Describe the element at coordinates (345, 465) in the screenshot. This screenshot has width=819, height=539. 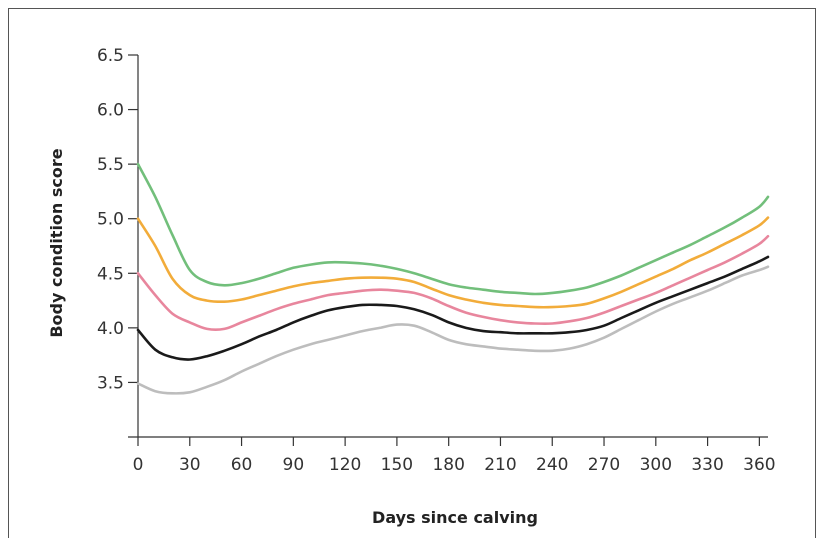
I see `x-tick-label: 120` at that location.